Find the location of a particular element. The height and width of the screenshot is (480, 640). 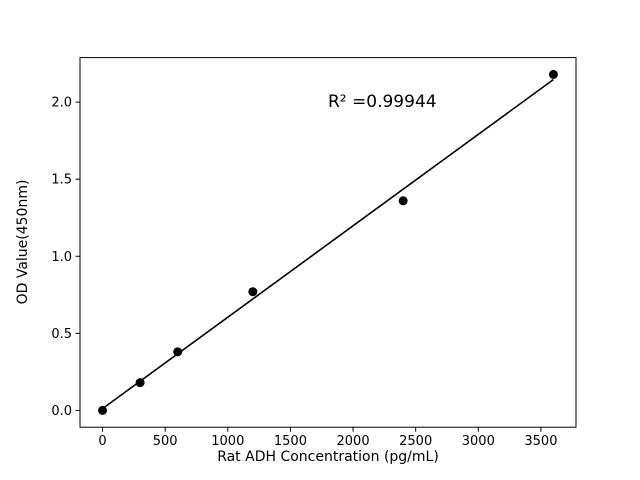

x-tick-label: 3000 is located at coordinates (478, 441).